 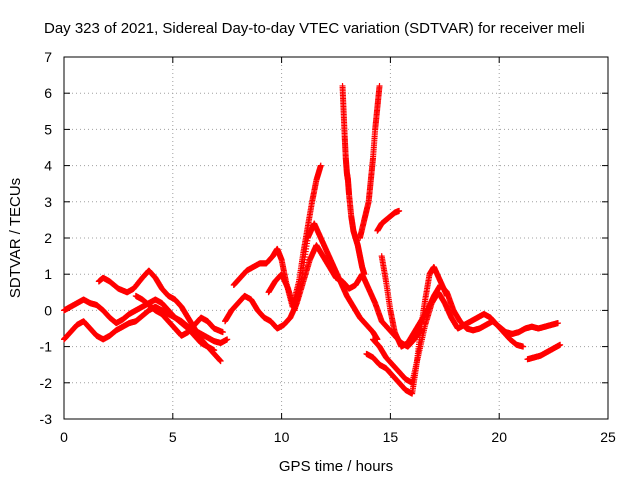 What do you see at coordinates (173, 437) in the screenshot?
I see `x-tick-label: 5` at bounding box center [173, 437].